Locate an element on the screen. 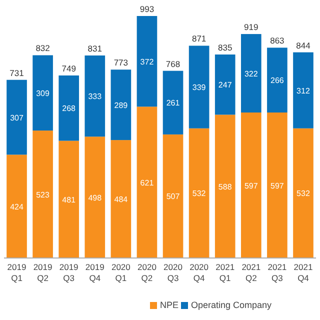 This screenshot has width=320, height=320. total-label: 919 is located at coordinates (251, 27).